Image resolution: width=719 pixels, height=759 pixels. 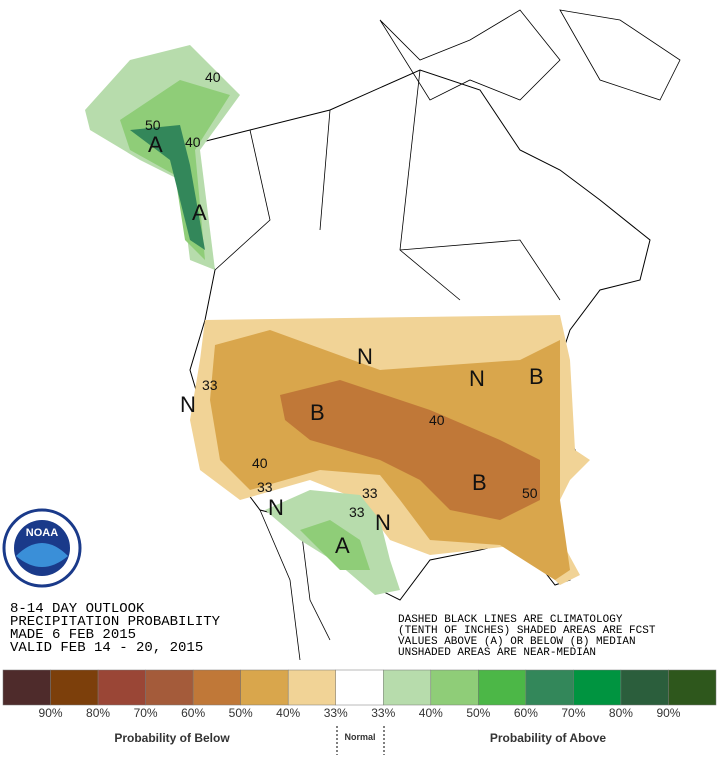 What do you see at coordinates (359, 737) in the screenshot?
I see `legend-title: Normal` at bounding box center [359, 737].